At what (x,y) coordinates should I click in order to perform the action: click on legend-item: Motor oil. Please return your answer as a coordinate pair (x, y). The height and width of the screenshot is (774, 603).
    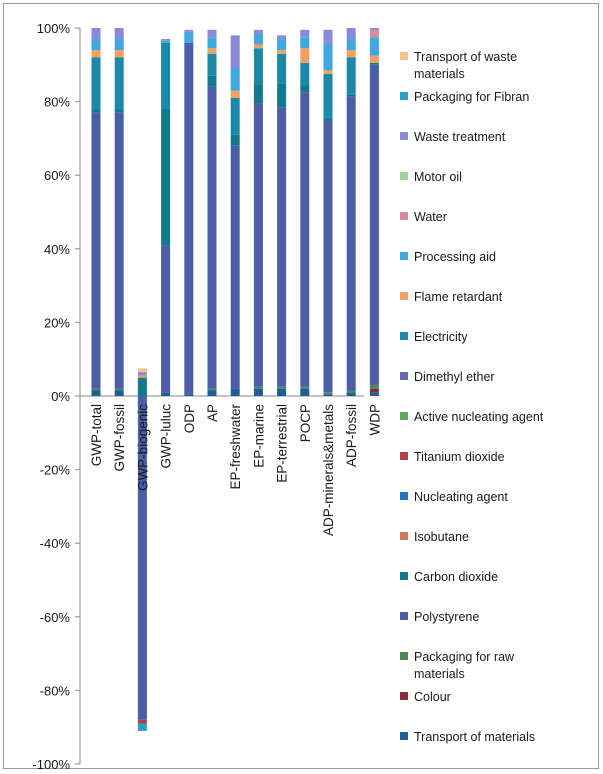
    Looking at the image, I should click on (431, 177).